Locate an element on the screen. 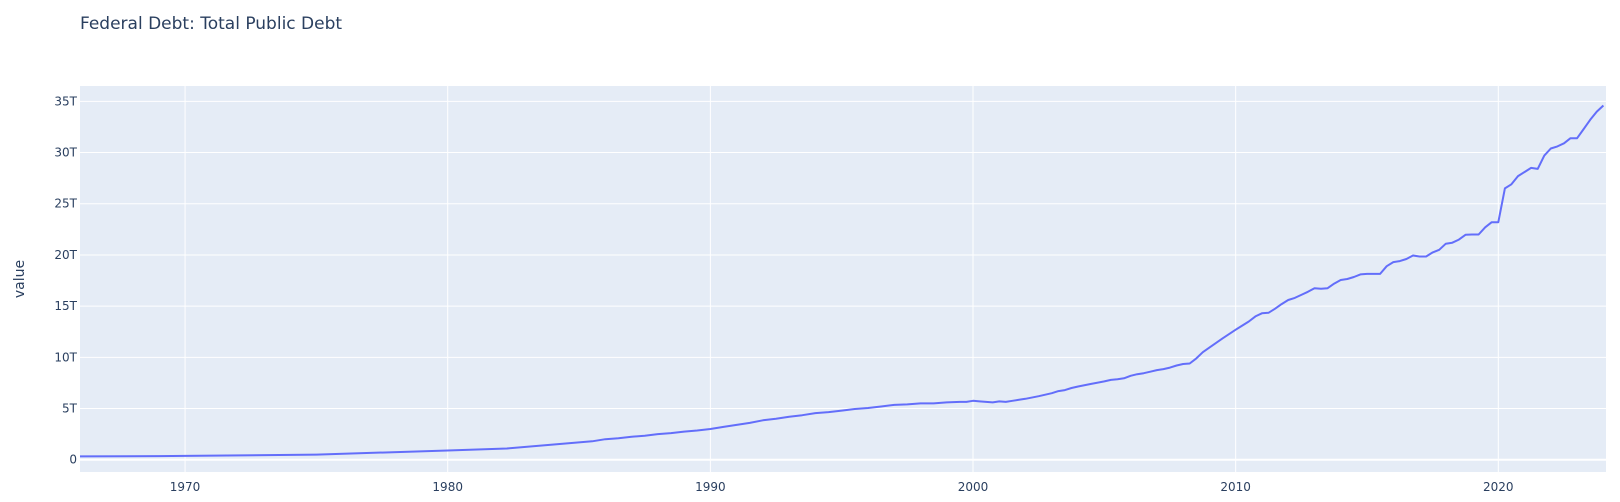 Image resolution: width=1620 pixels, height=502 pixels. y-tick-label: 5T is located at coordinates (70, 409).